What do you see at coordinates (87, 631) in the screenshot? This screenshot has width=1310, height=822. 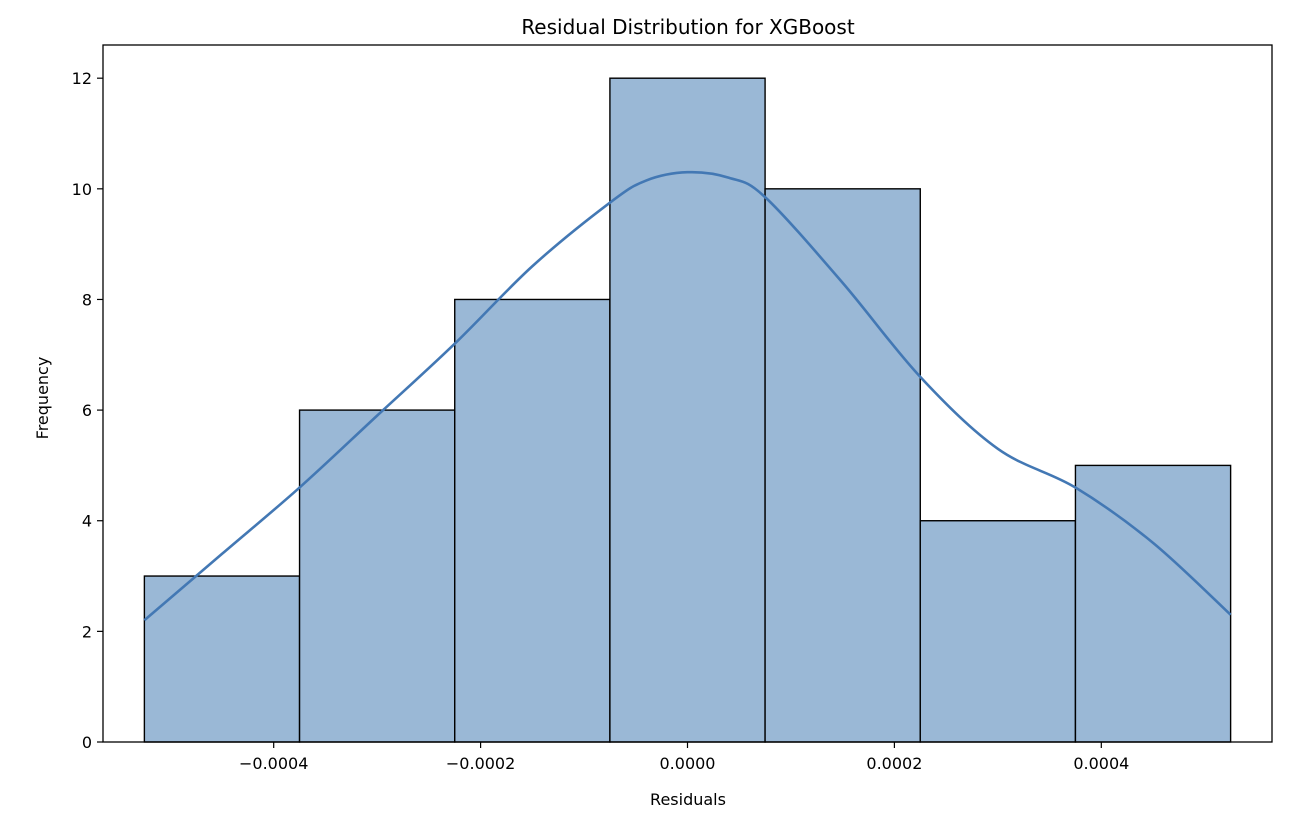 I see `y-tick-label-2: 2` at bounding box center [87, 631].